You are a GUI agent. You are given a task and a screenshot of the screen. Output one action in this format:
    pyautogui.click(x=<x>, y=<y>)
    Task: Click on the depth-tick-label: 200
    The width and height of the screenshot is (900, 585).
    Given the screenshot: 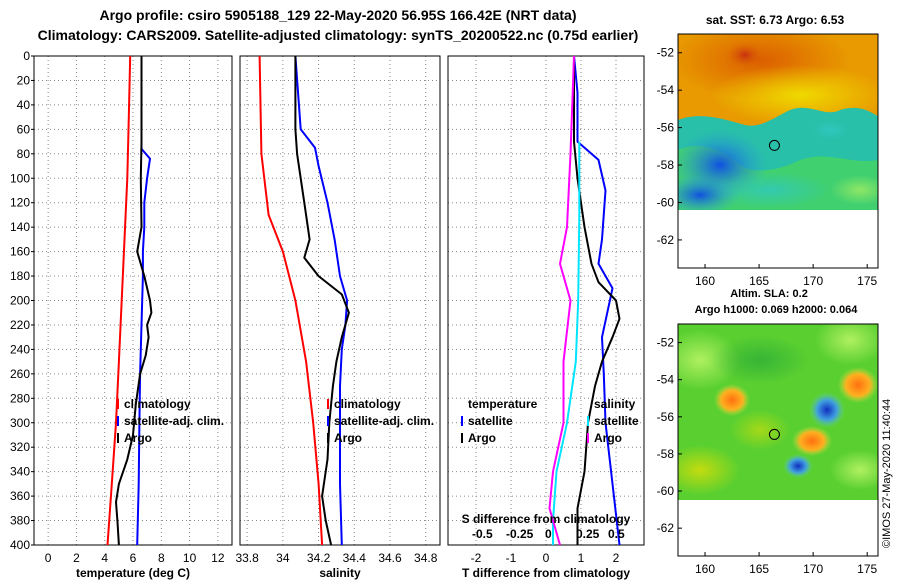 What is the action you would take?
    pyautogui.click(x=20, y=301)
    